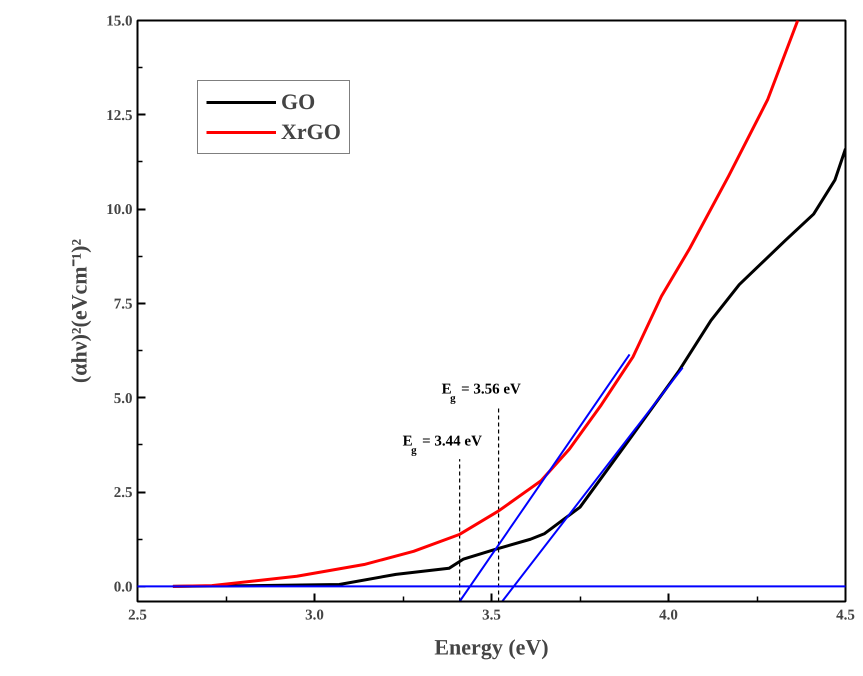 Image resolution: width=863 pixels, height=676 pixels. Describe the element at coordinates (491, 647) in the screenshot. I see `x-axis-title: Energy (eV)` at that location.